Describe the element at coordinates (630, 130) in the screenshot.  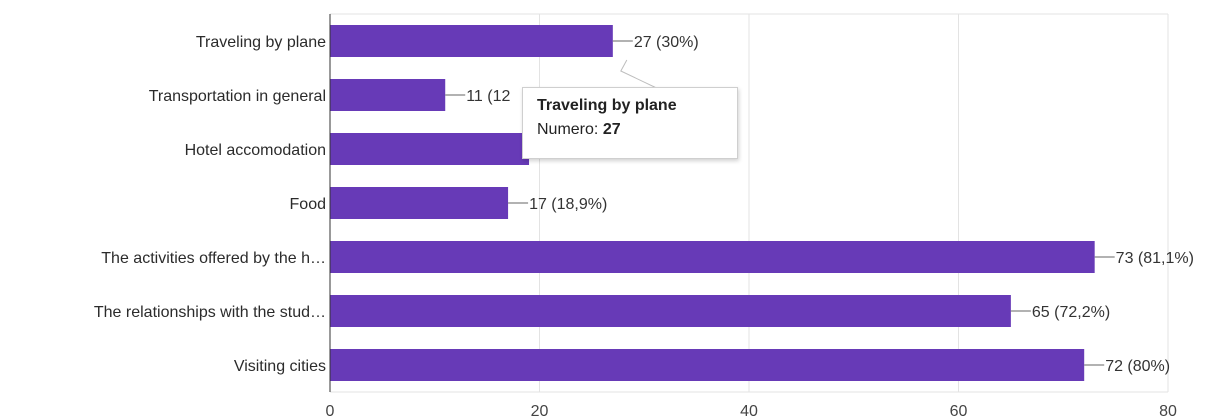
I see `tooltip-value-row: Numero: 27` at that location.